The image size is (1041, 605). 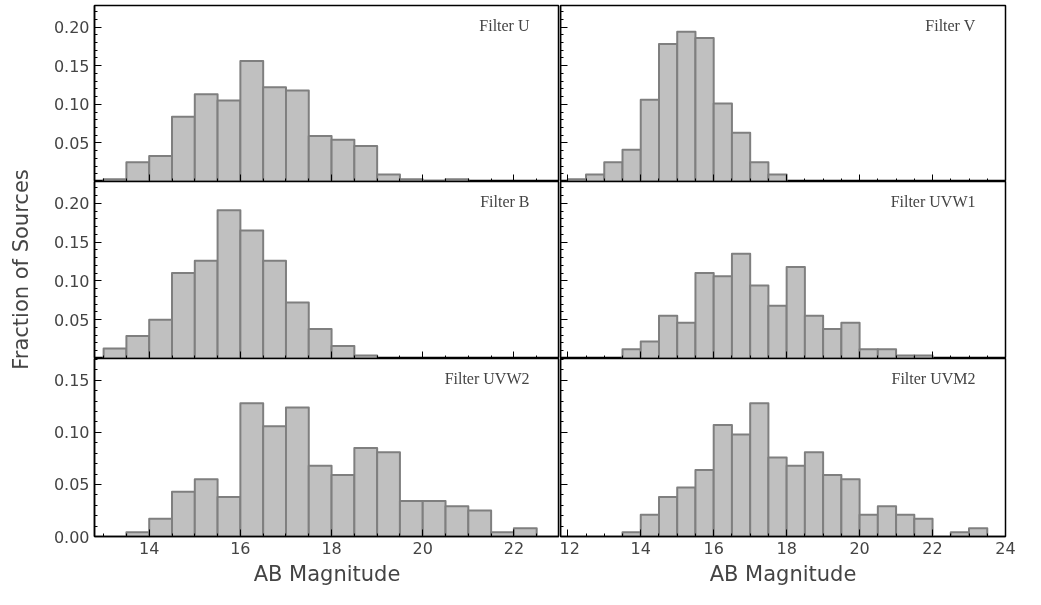 I want to click on y-axis-title: Fraction of Sources, so click(x=20, y=269).